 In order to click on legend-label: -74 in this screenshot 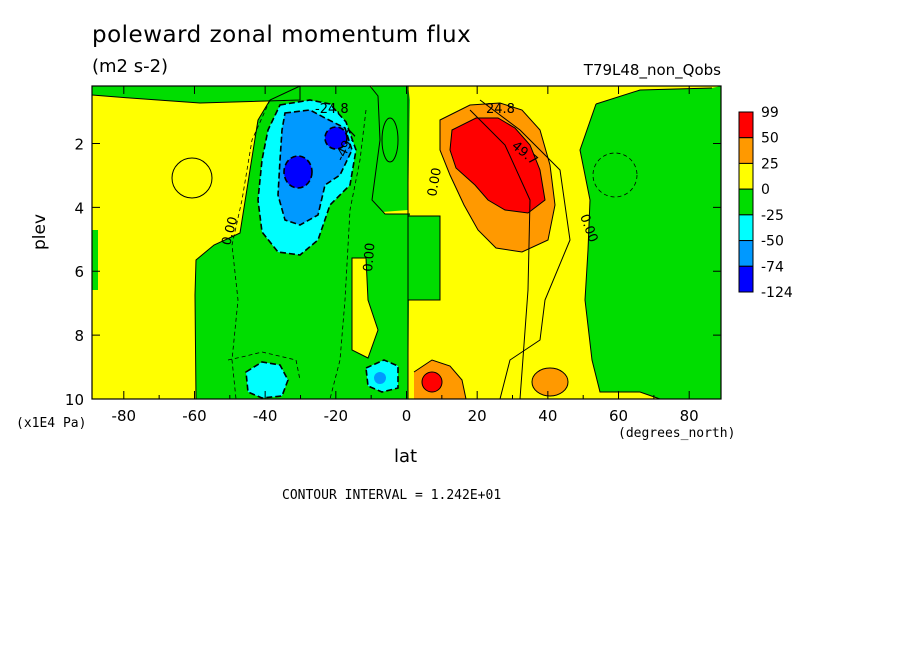, I will do `click(772, 267)`.